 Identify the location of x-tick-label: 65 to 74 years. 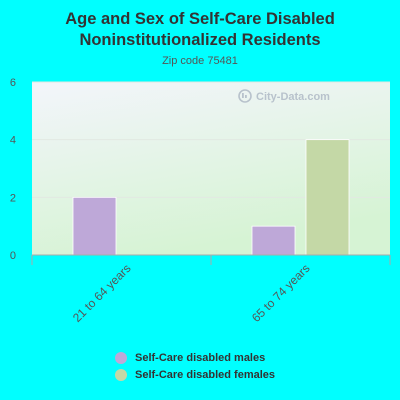
(281, 293).